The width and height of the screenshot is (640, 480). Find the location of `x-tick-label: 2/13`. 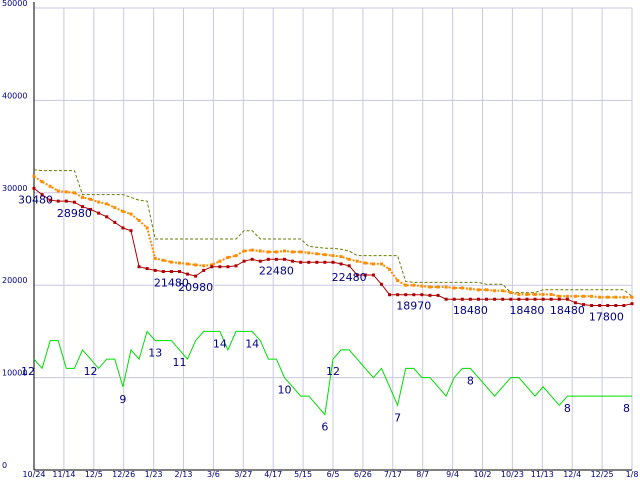

x-tick-label: 2/13 is located at coordinates (184, 474).